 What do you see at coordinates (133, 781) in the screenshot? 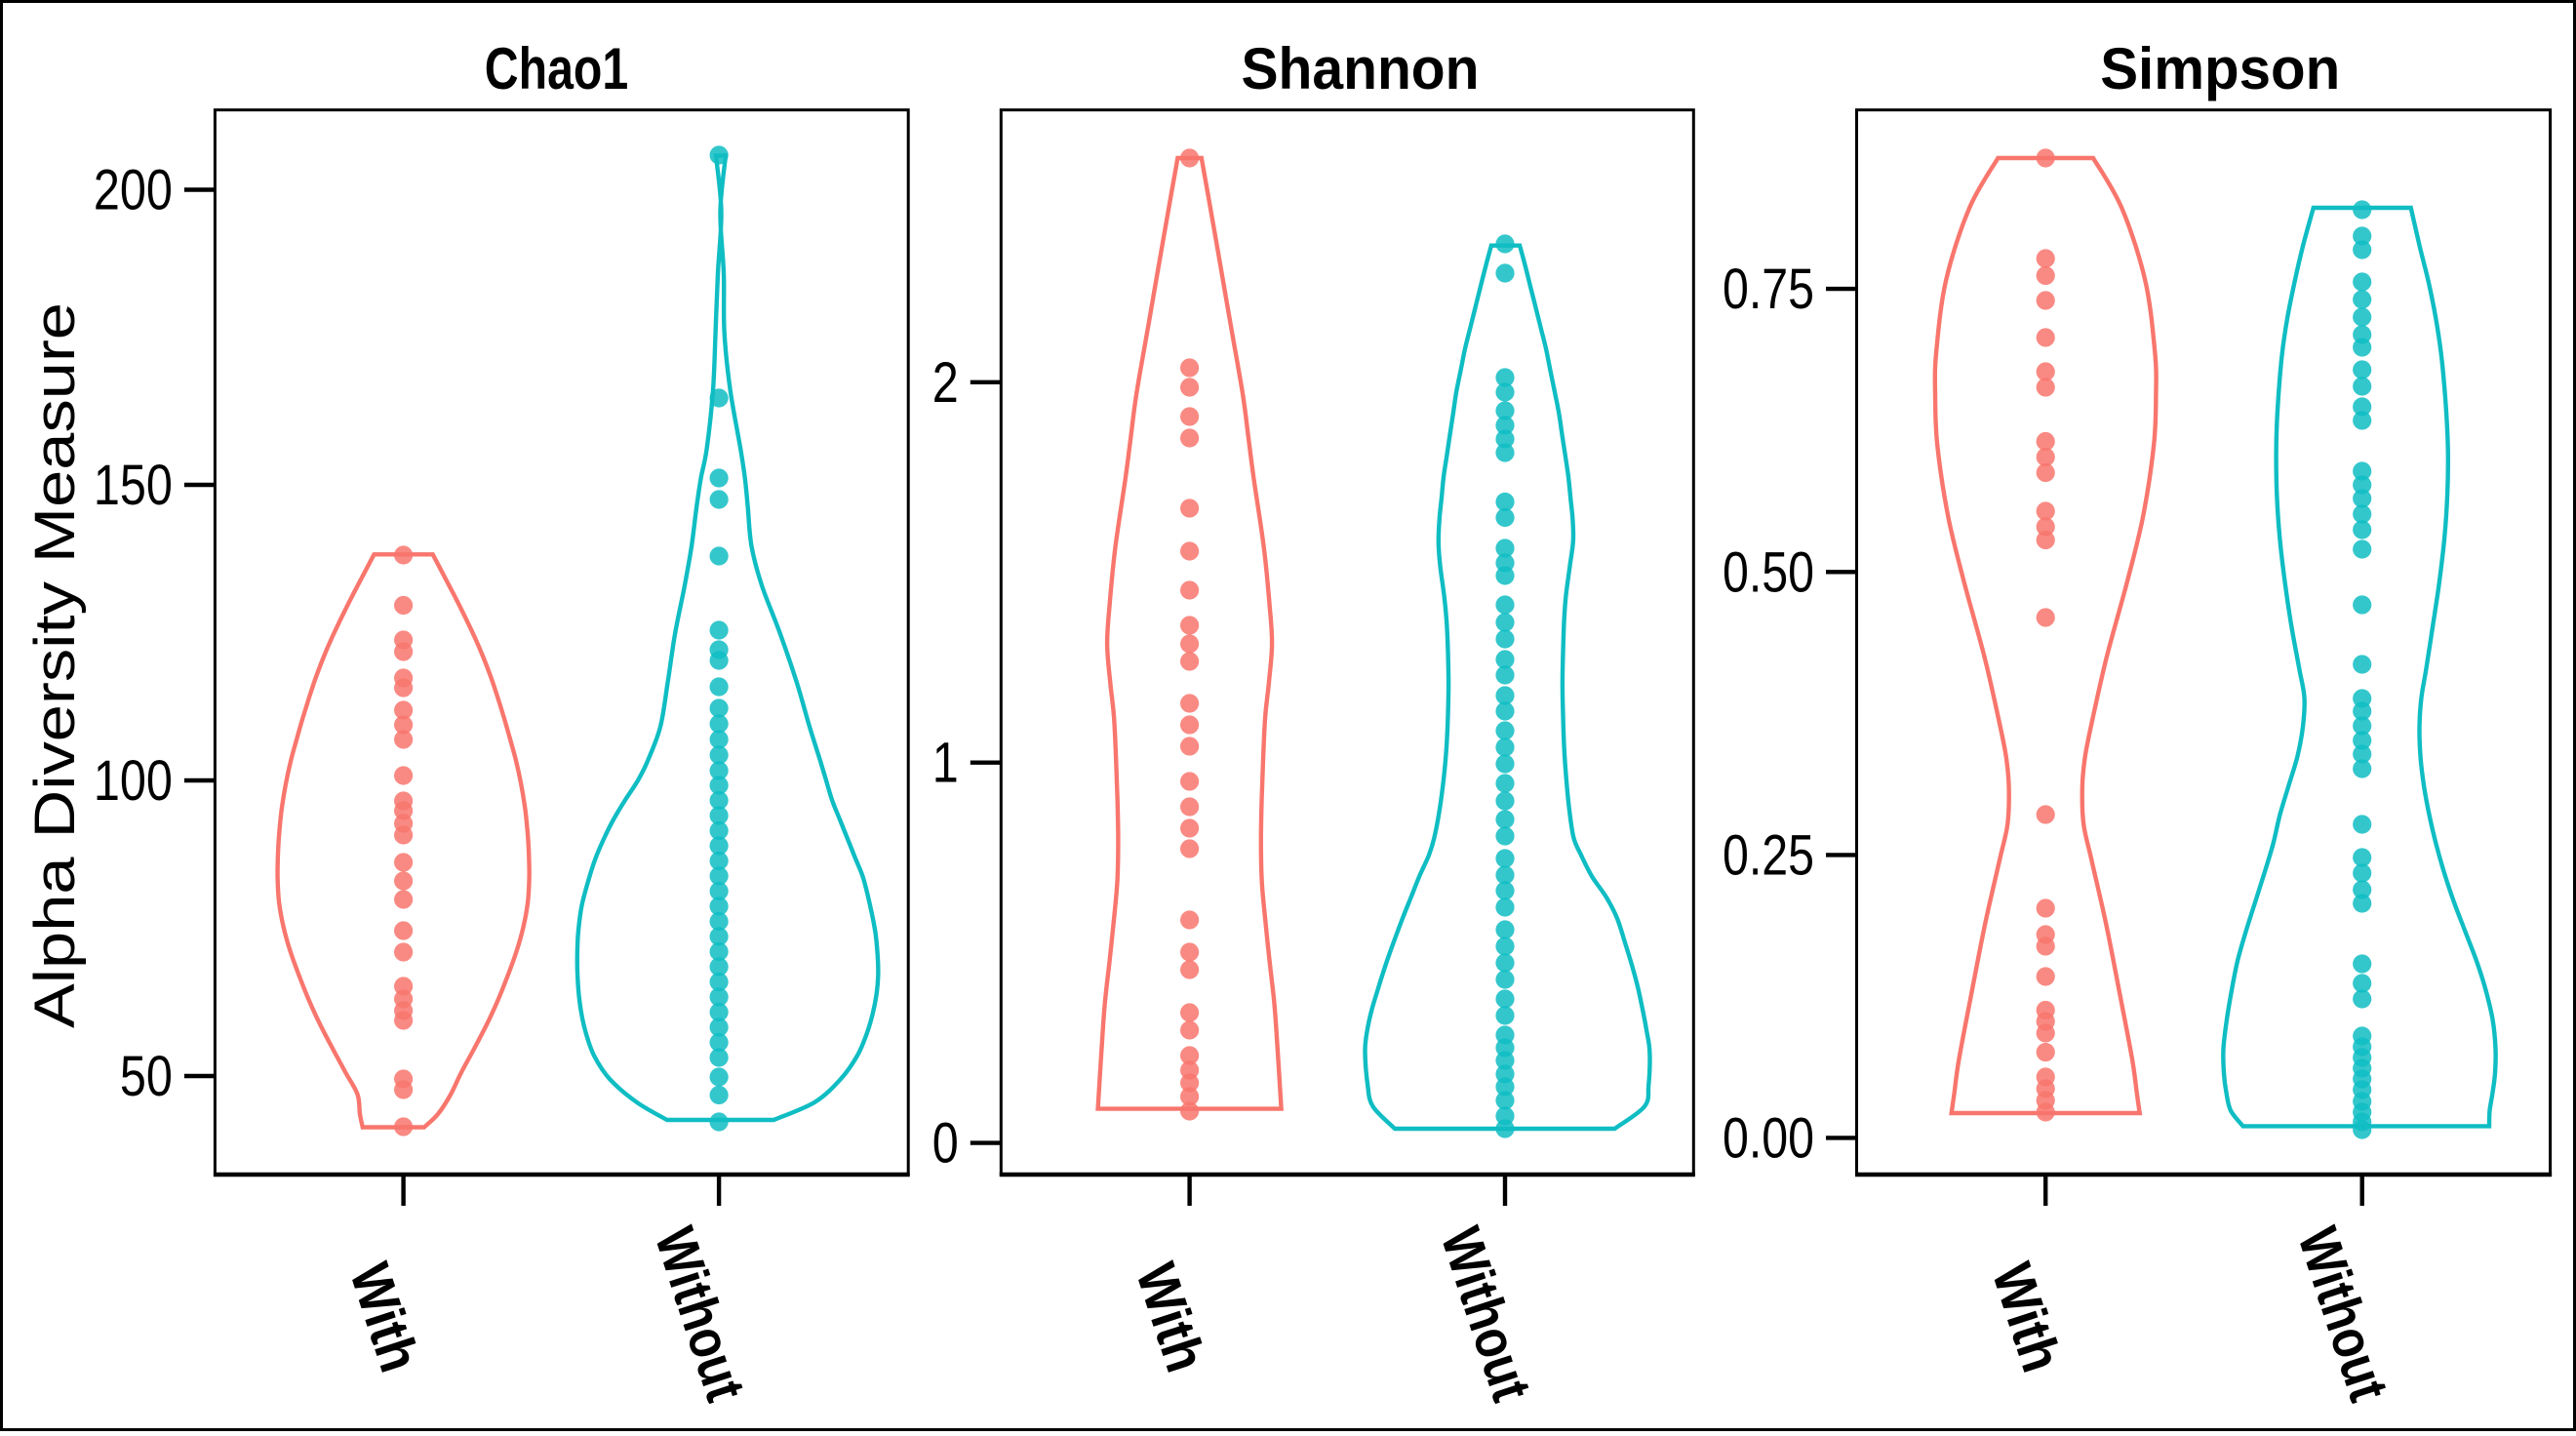
I see `svg-text: 100` at bounding box center [133, 781].